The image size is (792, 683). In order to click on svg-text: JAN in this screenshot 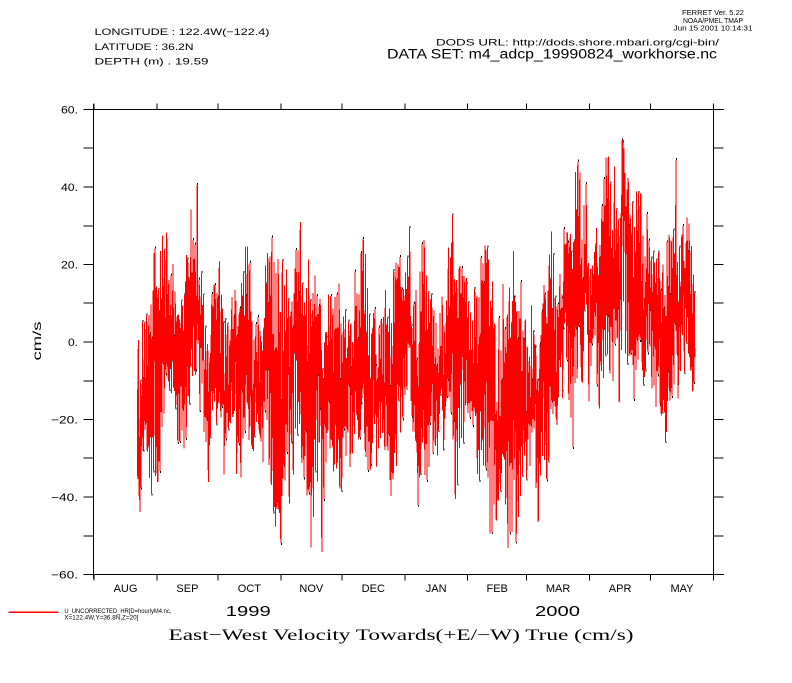, I will do `click(436, 589)`.